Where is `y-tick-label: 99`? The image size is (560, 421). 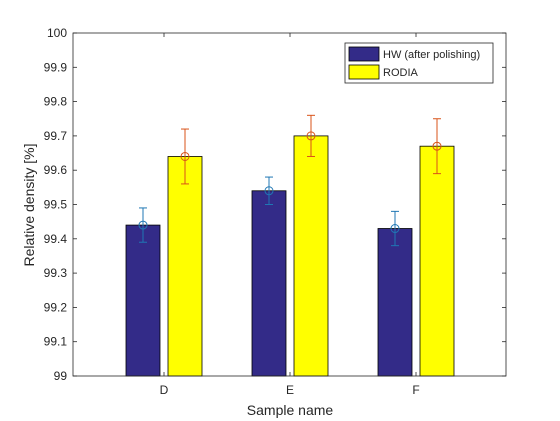 y-tick-label: 99 is located at coordinates (61, 376).